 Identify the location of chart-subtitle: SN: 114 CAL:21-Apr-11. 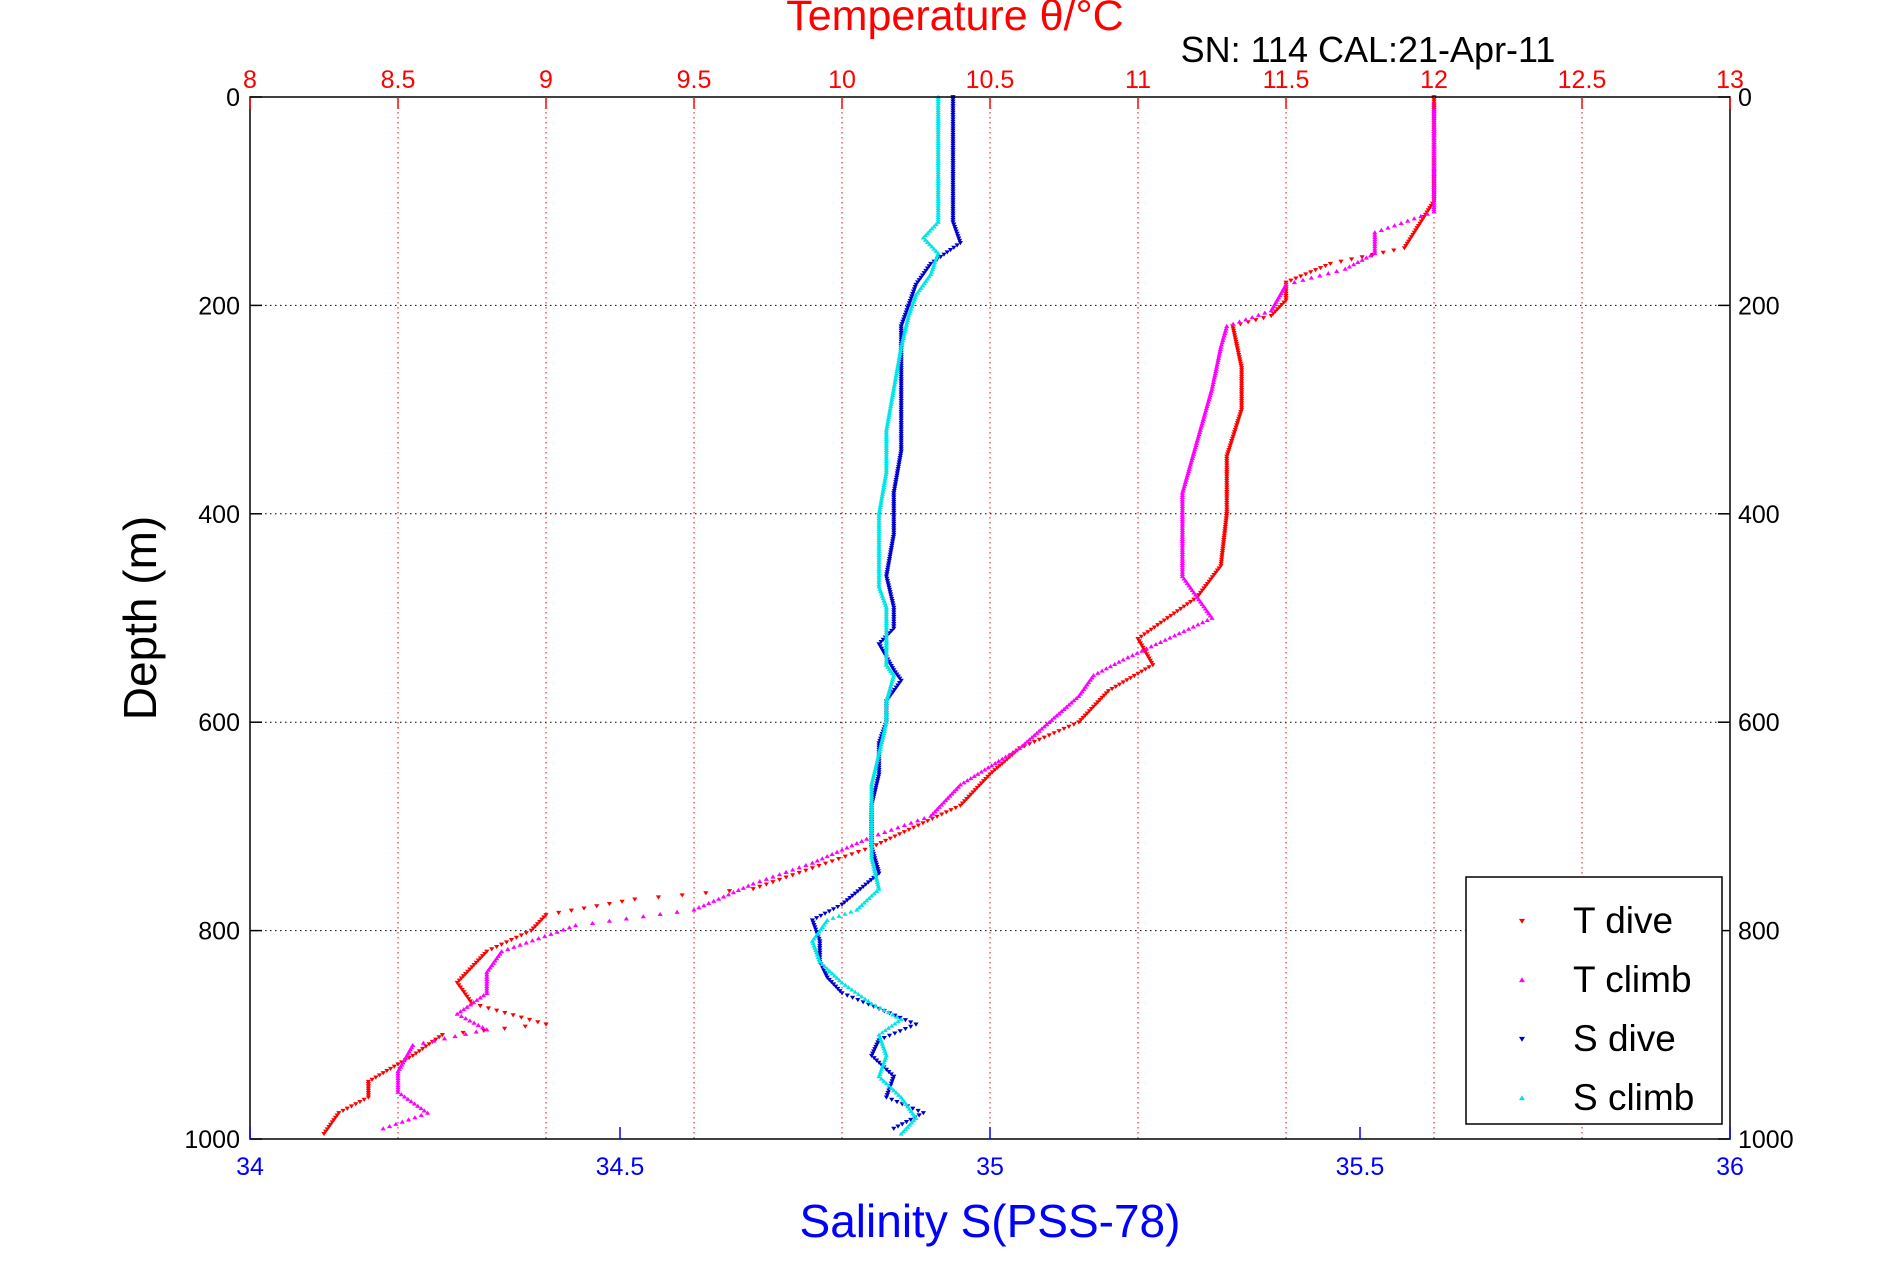
(1368, 49).